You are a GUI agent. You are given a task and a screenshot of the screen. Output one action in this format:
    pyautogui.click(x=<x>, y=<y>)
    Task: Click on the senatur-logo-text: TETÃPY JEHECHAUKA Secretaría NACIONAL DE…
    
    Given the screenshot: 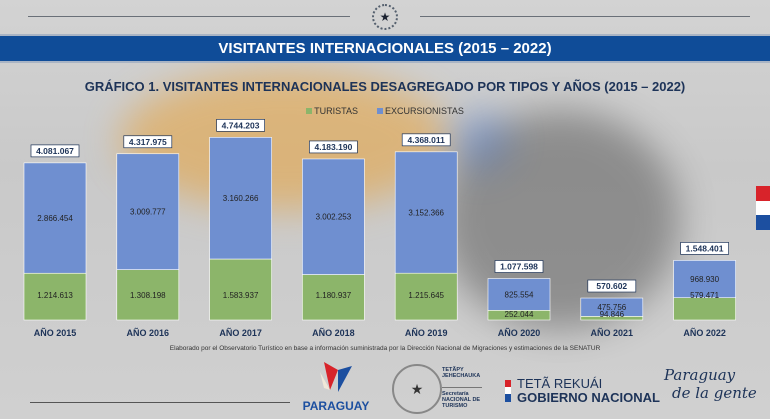 What is the action you would take?
    pyautogui.click(x=462, y=388)
    